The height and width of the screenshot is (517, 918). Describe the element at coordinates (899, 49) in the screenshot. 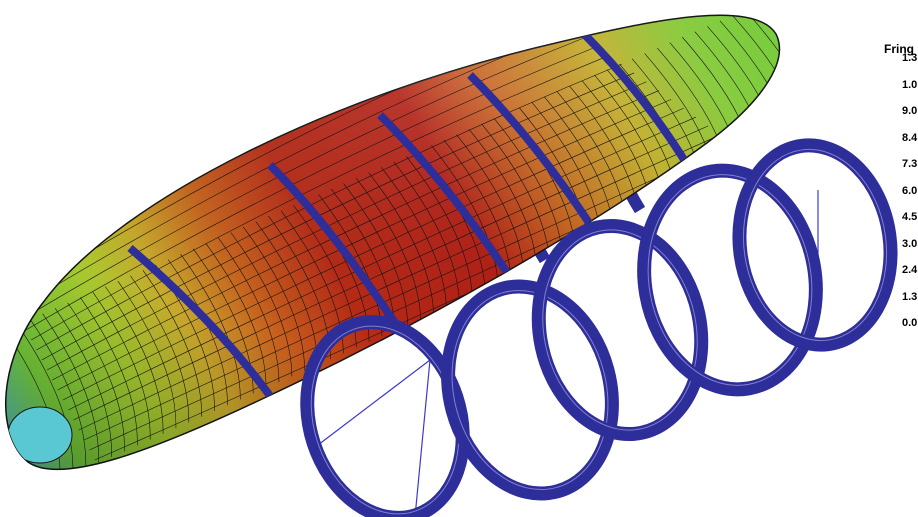

I see `legend-title: Fring` at that location.